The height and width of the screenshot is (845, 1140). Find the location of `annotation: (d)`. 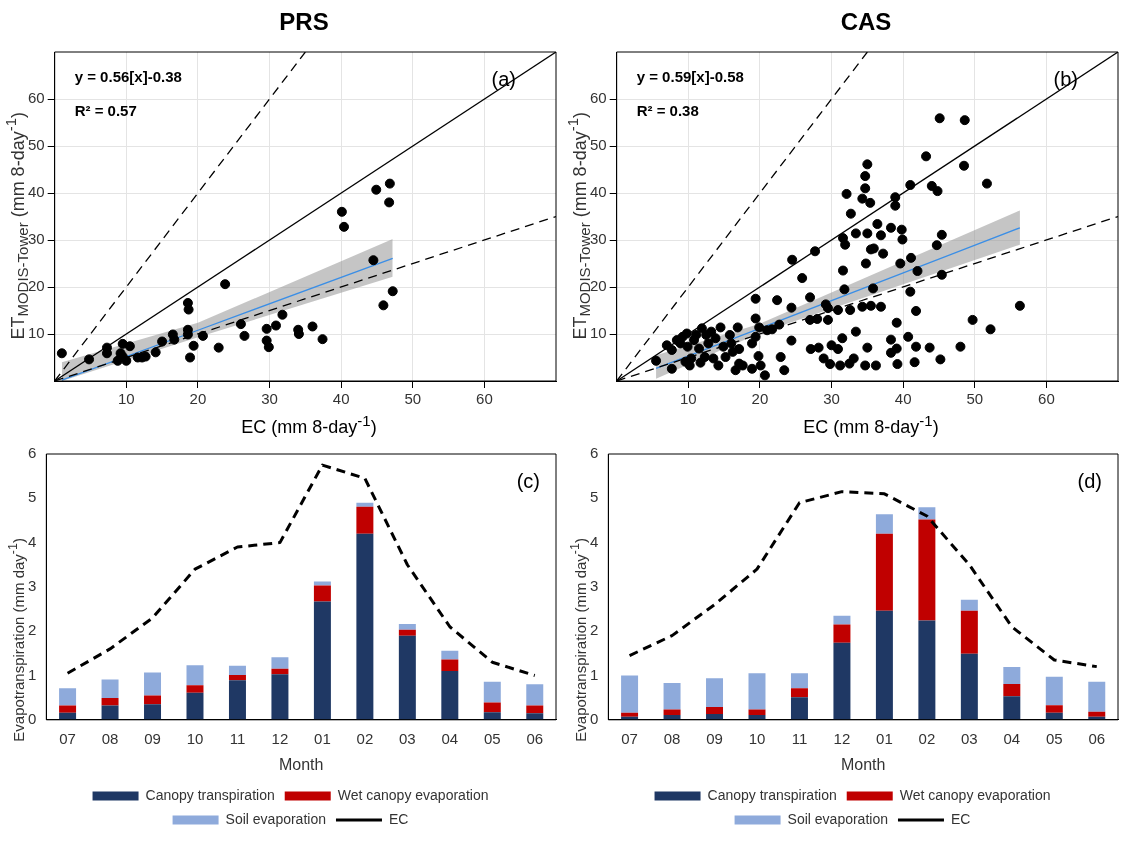

annotation: (d) is located at coordinates (1089, 480).